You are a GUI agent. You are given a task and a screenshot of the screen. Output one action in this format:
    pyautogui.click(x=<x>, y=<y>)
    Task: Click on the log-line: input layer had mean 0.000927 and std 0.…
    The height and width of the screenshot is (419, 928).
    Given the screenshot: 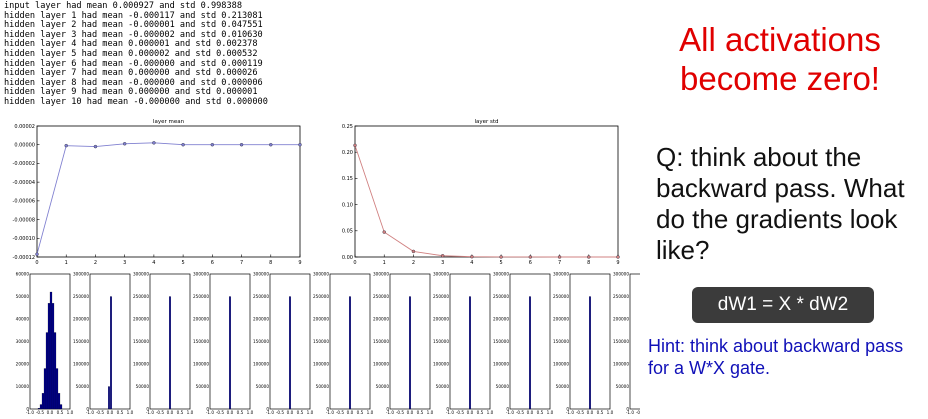 What is the action you would take?
    pyautogui.click(x=123, y=6)
    